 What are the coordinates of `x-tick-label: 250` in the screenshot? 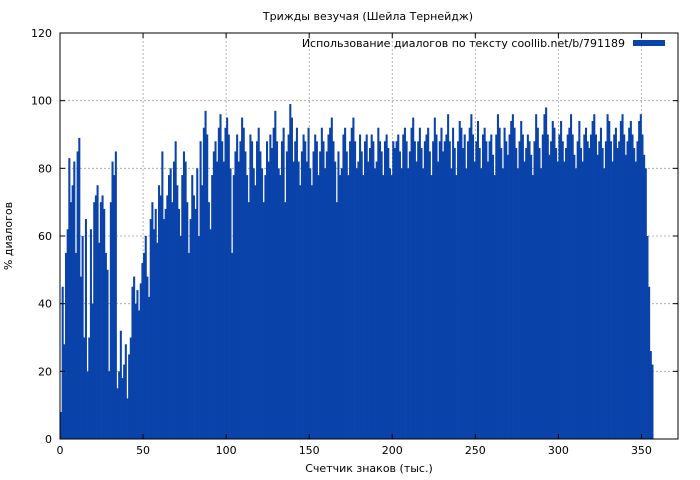 It's located at (475, 450).